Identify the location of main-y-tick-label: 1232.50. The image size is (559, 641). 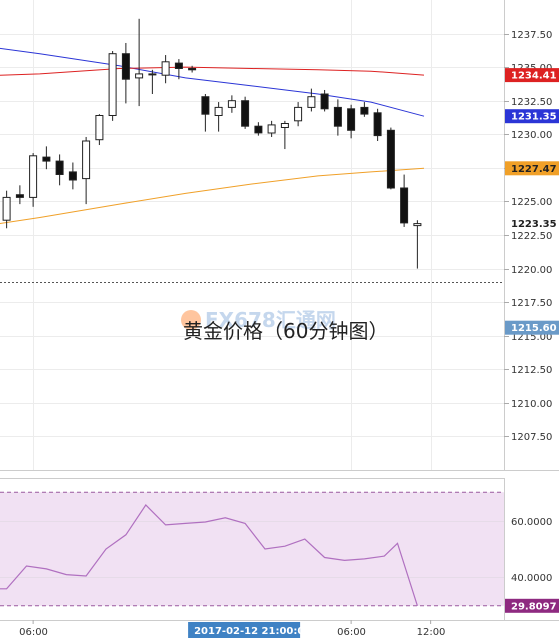
(531, 102).